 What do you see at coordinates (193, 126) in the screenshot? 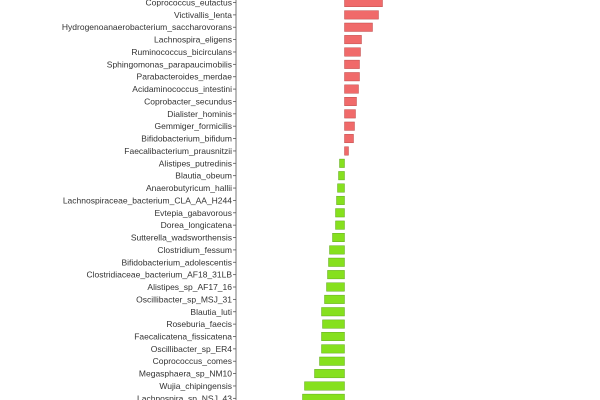
I see `category-label: Gemmiger_formicilis` at bounding box center [193, 126].